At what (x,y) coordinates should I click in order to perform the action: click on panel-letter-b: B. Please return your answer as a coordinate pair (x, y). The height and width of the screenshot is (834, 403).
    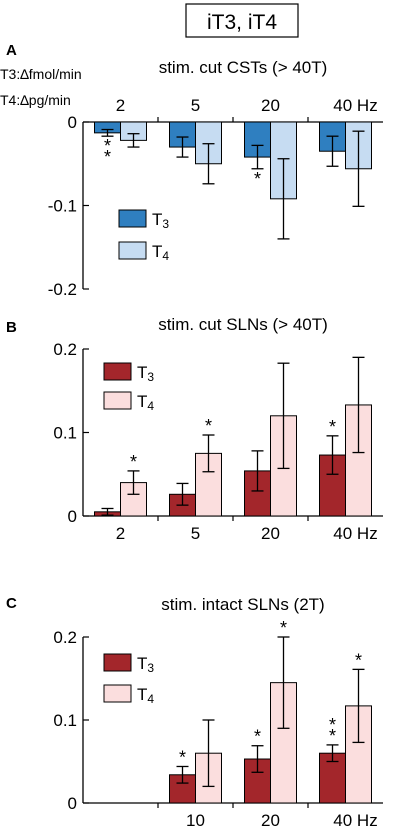
    Looking at the image, I should click on (11, 327).